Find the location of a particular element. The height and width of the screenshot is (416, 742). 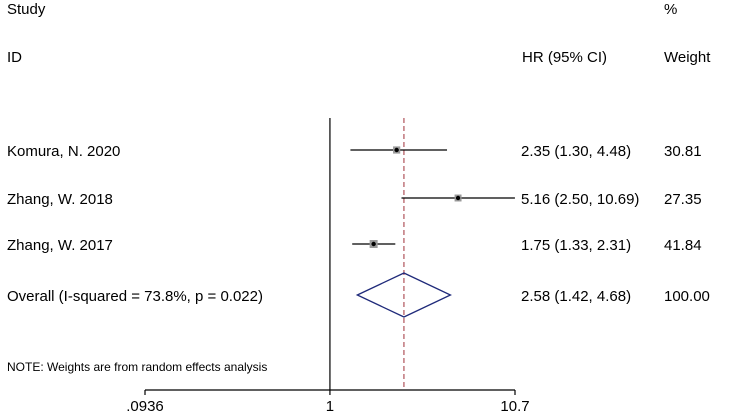

weight-column-label: Weight is located at coordinates (687, 57).